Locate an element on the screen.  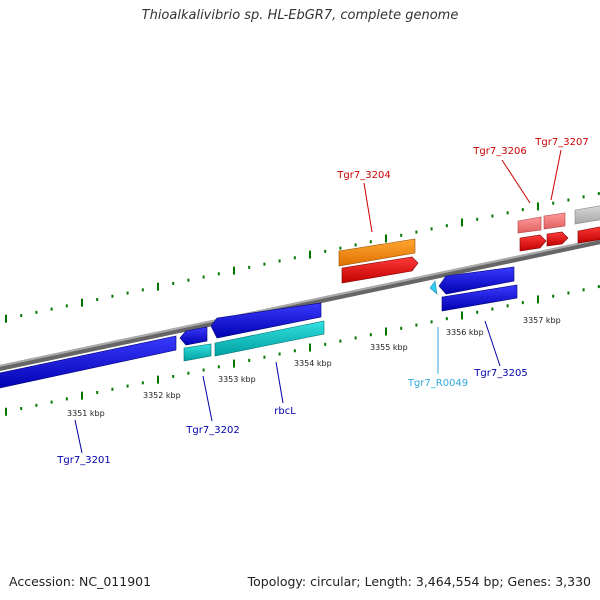
gene-offscreen-right is located at coordinates (587, 224).